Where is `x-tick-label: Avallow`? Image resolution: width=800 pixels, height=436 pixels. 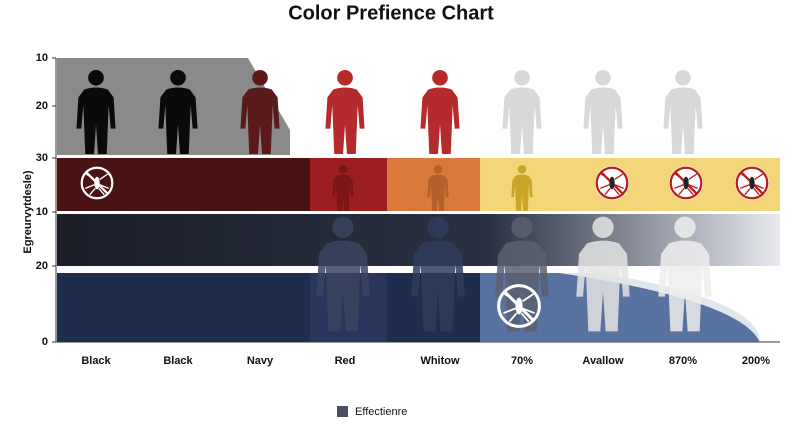 x-tick-label: Avallow is located at coordinates (603, 361).